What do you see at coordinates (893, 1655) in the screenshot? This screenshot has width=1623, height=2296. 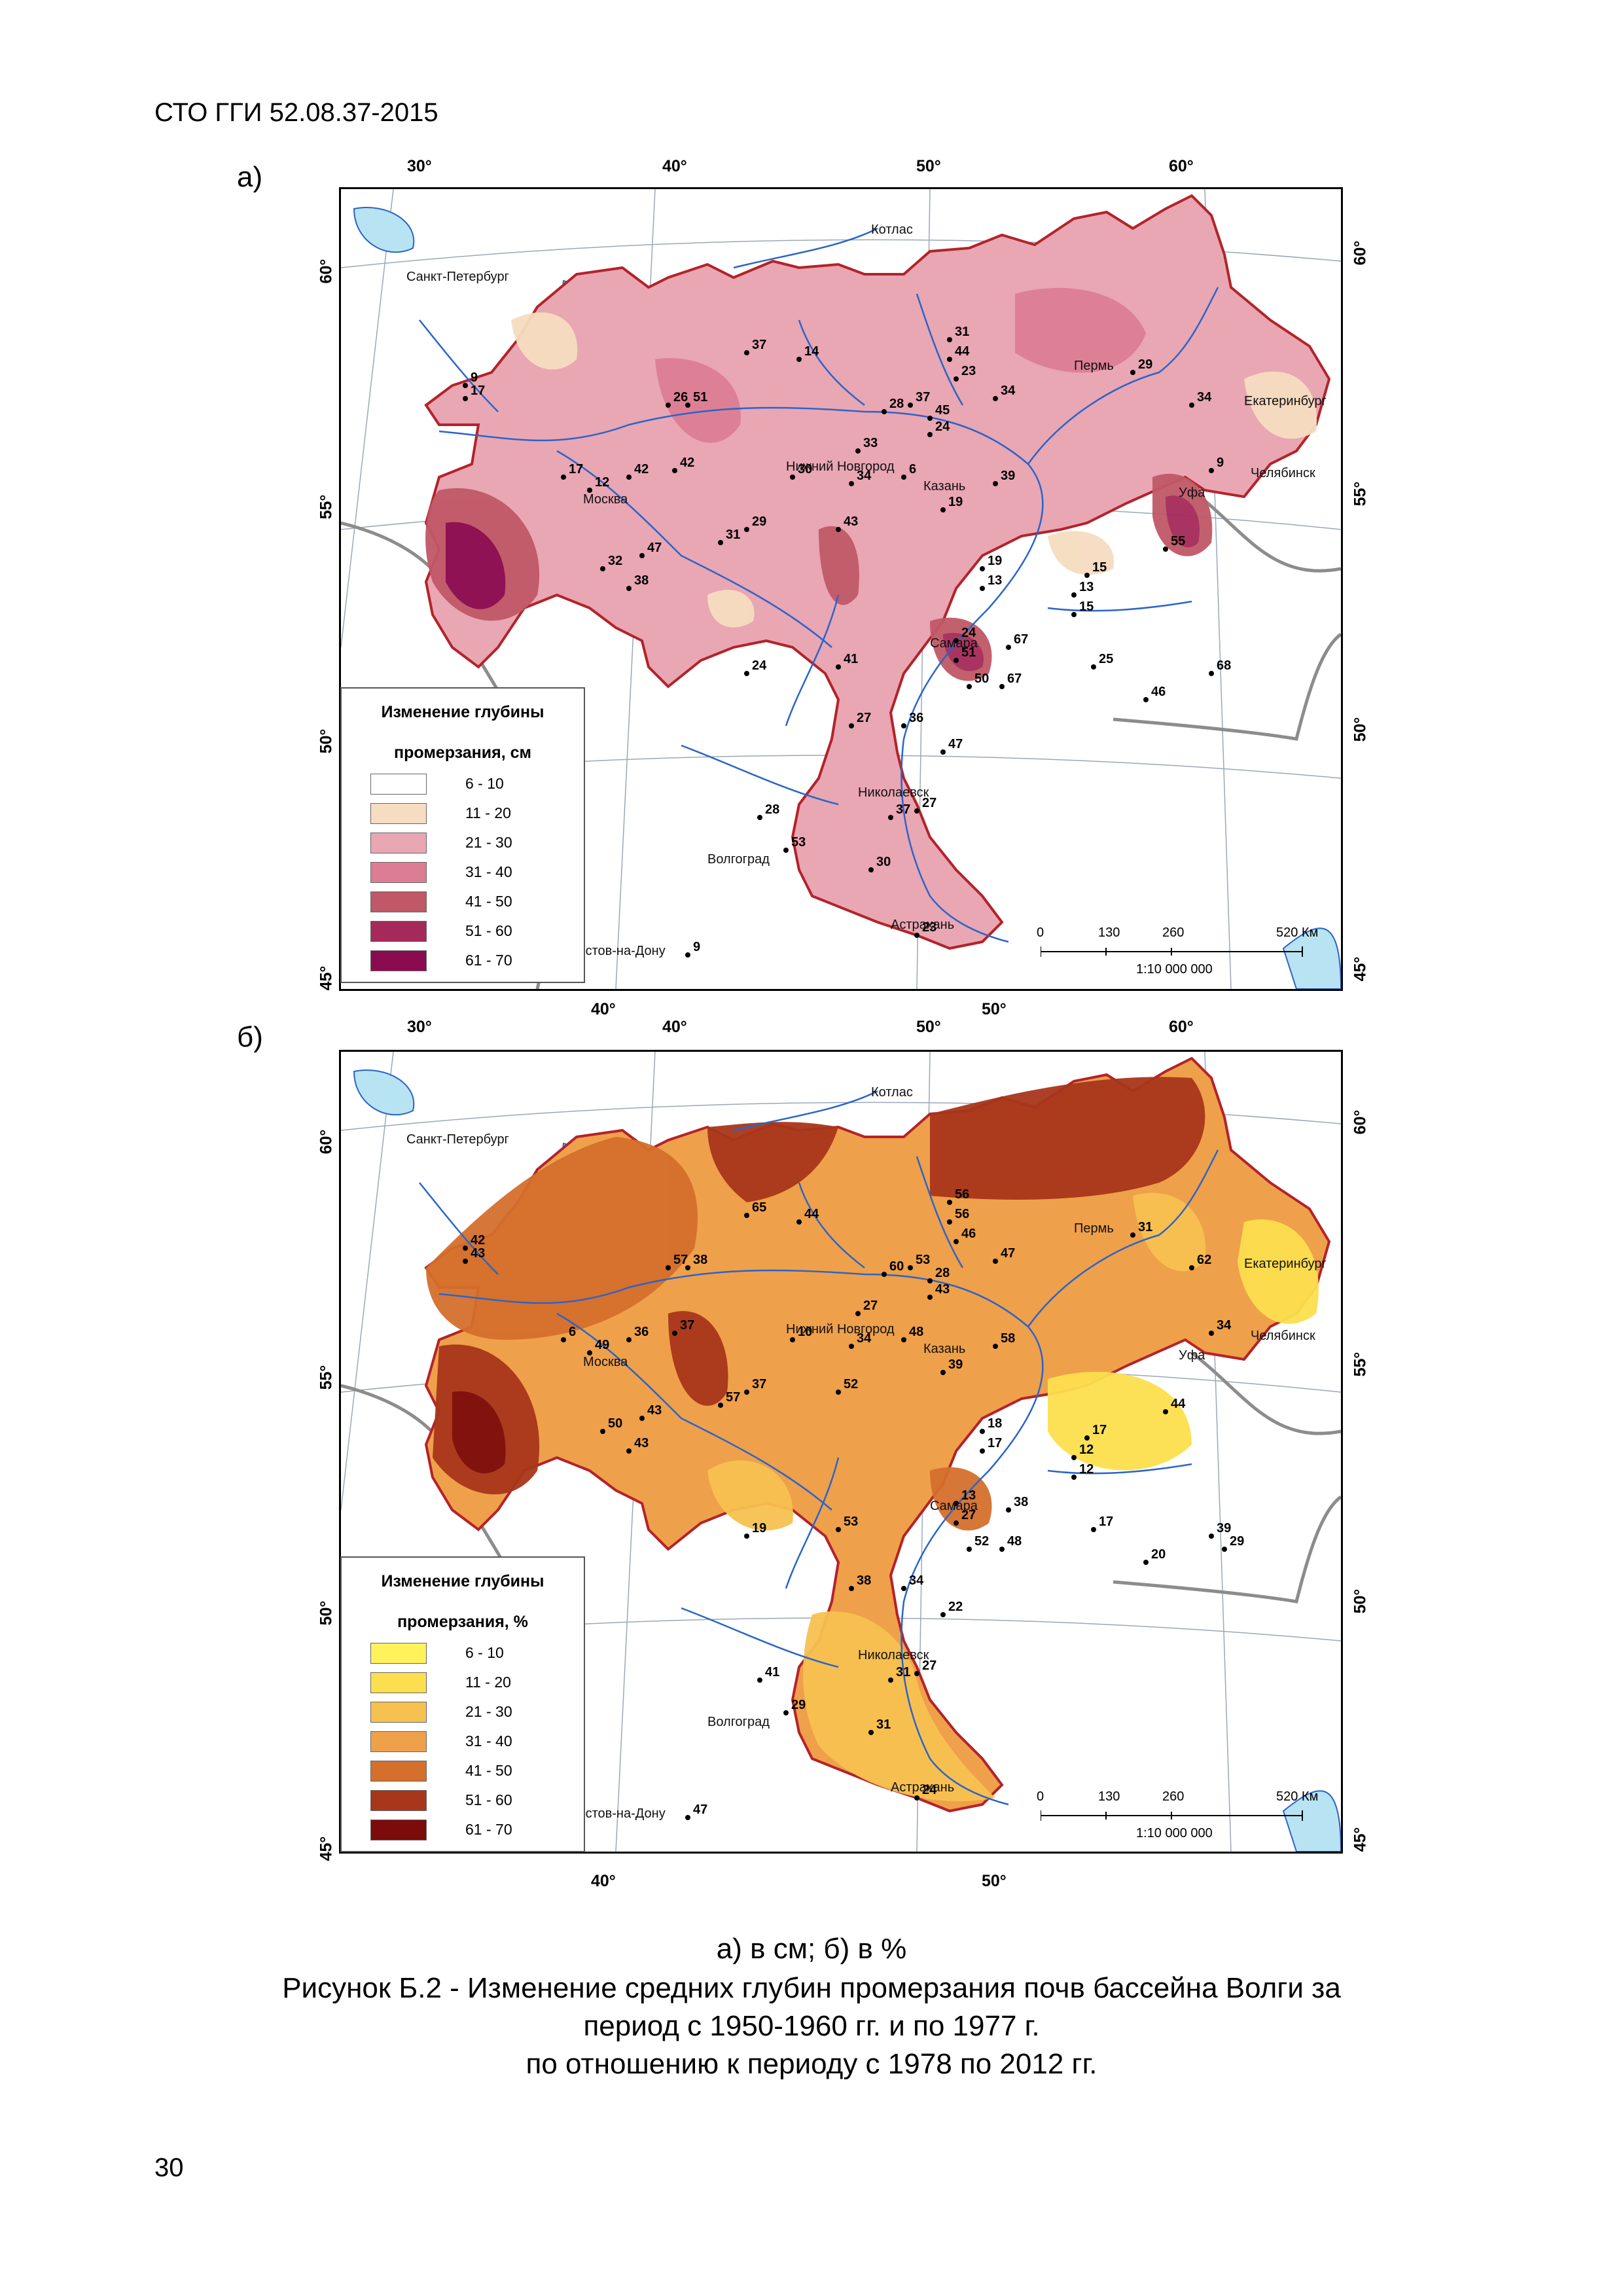 I see `city-label: Николаевск` at bounding box center [893, 1655].